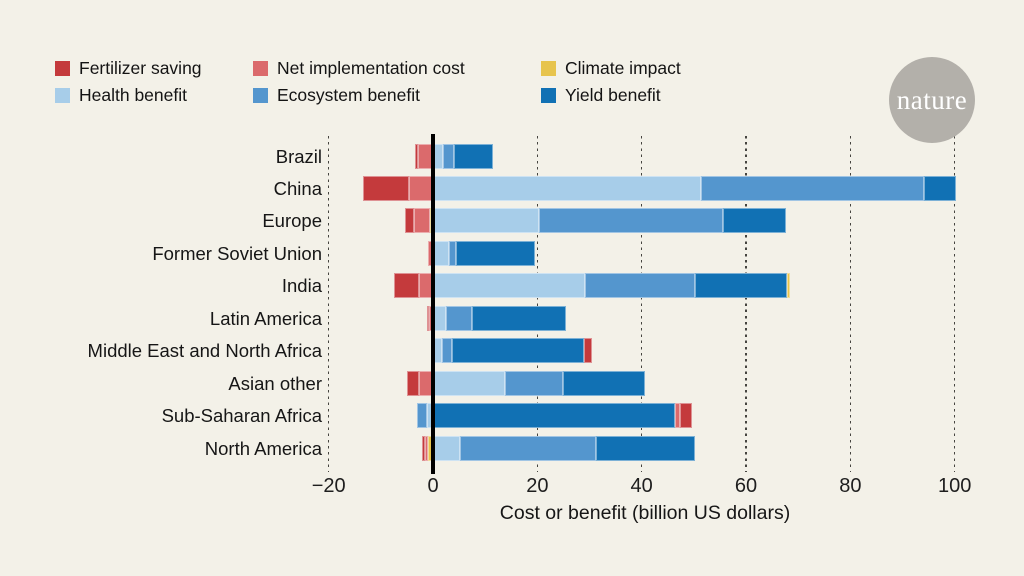 This screenshot has width=1024, height=576. I want to click on legend-item-health-benefit: Health benefit, so click(121, 94).